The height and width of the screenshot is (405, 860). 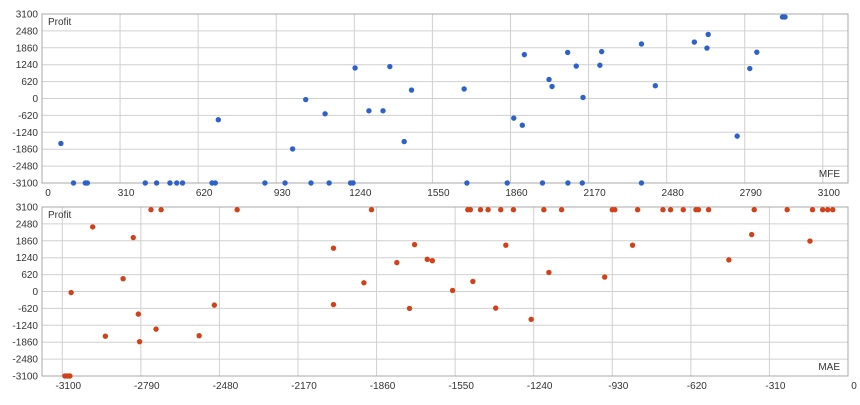 I want to click on y-tick-label: 620, so click(x=29, y=275).